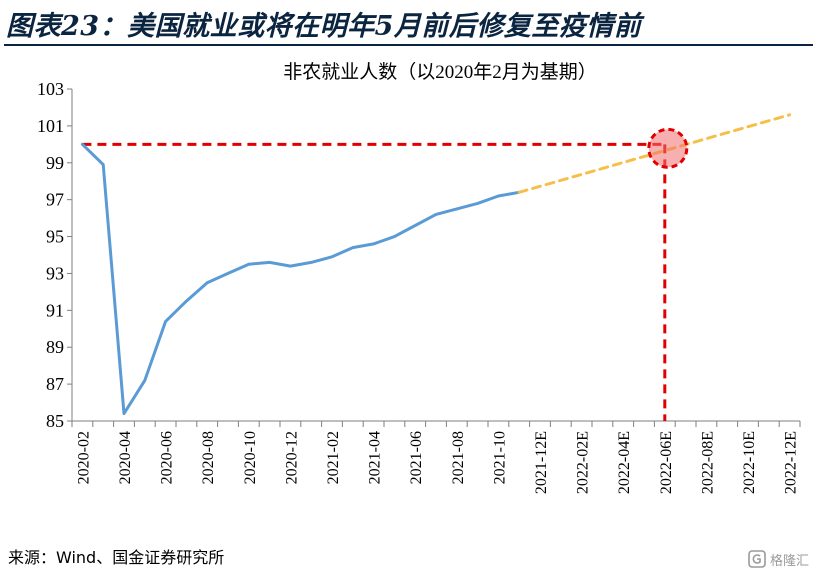  What do you see at coordinates (791, 462) in the screenshot?
I see `x-tick-label: 2022-12E` at bounding box center [791, 462].